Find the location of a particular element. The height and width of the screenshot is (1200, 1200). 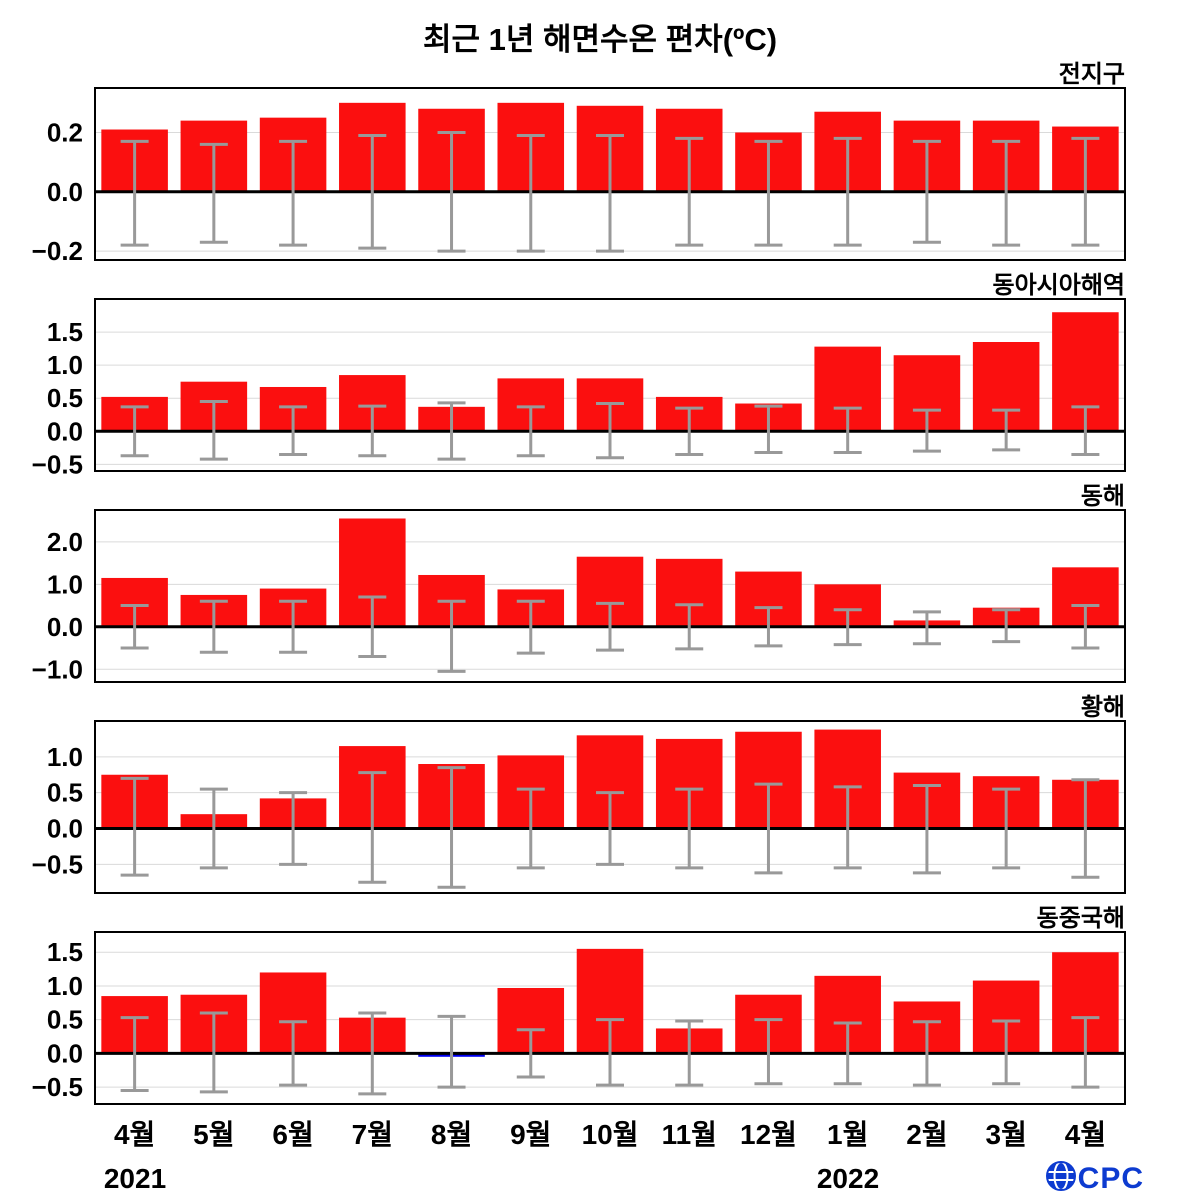

x-tick-label: 11월 is located at coordinates (689, 1134).